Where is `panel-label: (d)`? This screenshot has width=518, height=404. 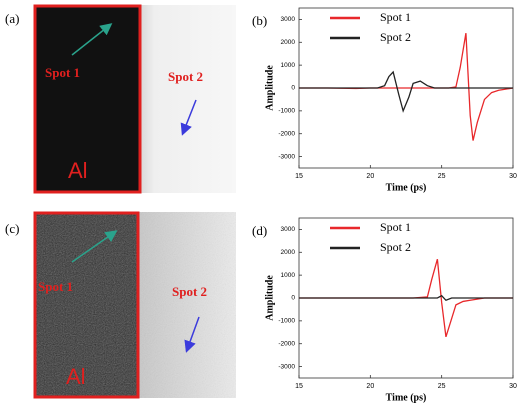
panel-label: (d) is located at coordinates (259, 230).